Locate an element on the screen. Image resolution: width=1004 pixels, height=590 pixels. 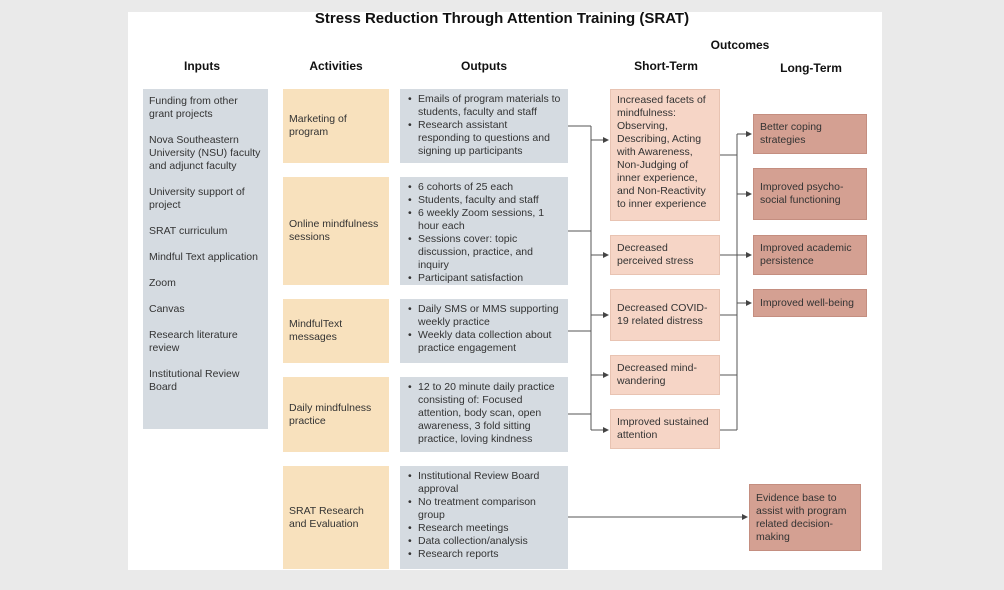
input-item: Funding from other grant projects is located at coordinates (193, 107).